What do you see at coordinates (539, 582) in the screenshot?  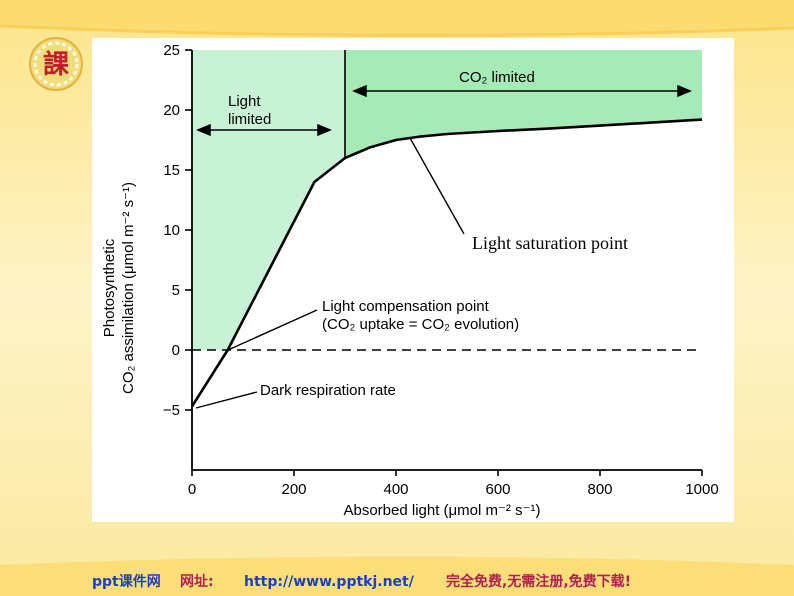 I see `footer-slogan: 完全免费,无需注册,免费下载!` at bounding box center [539, 582].